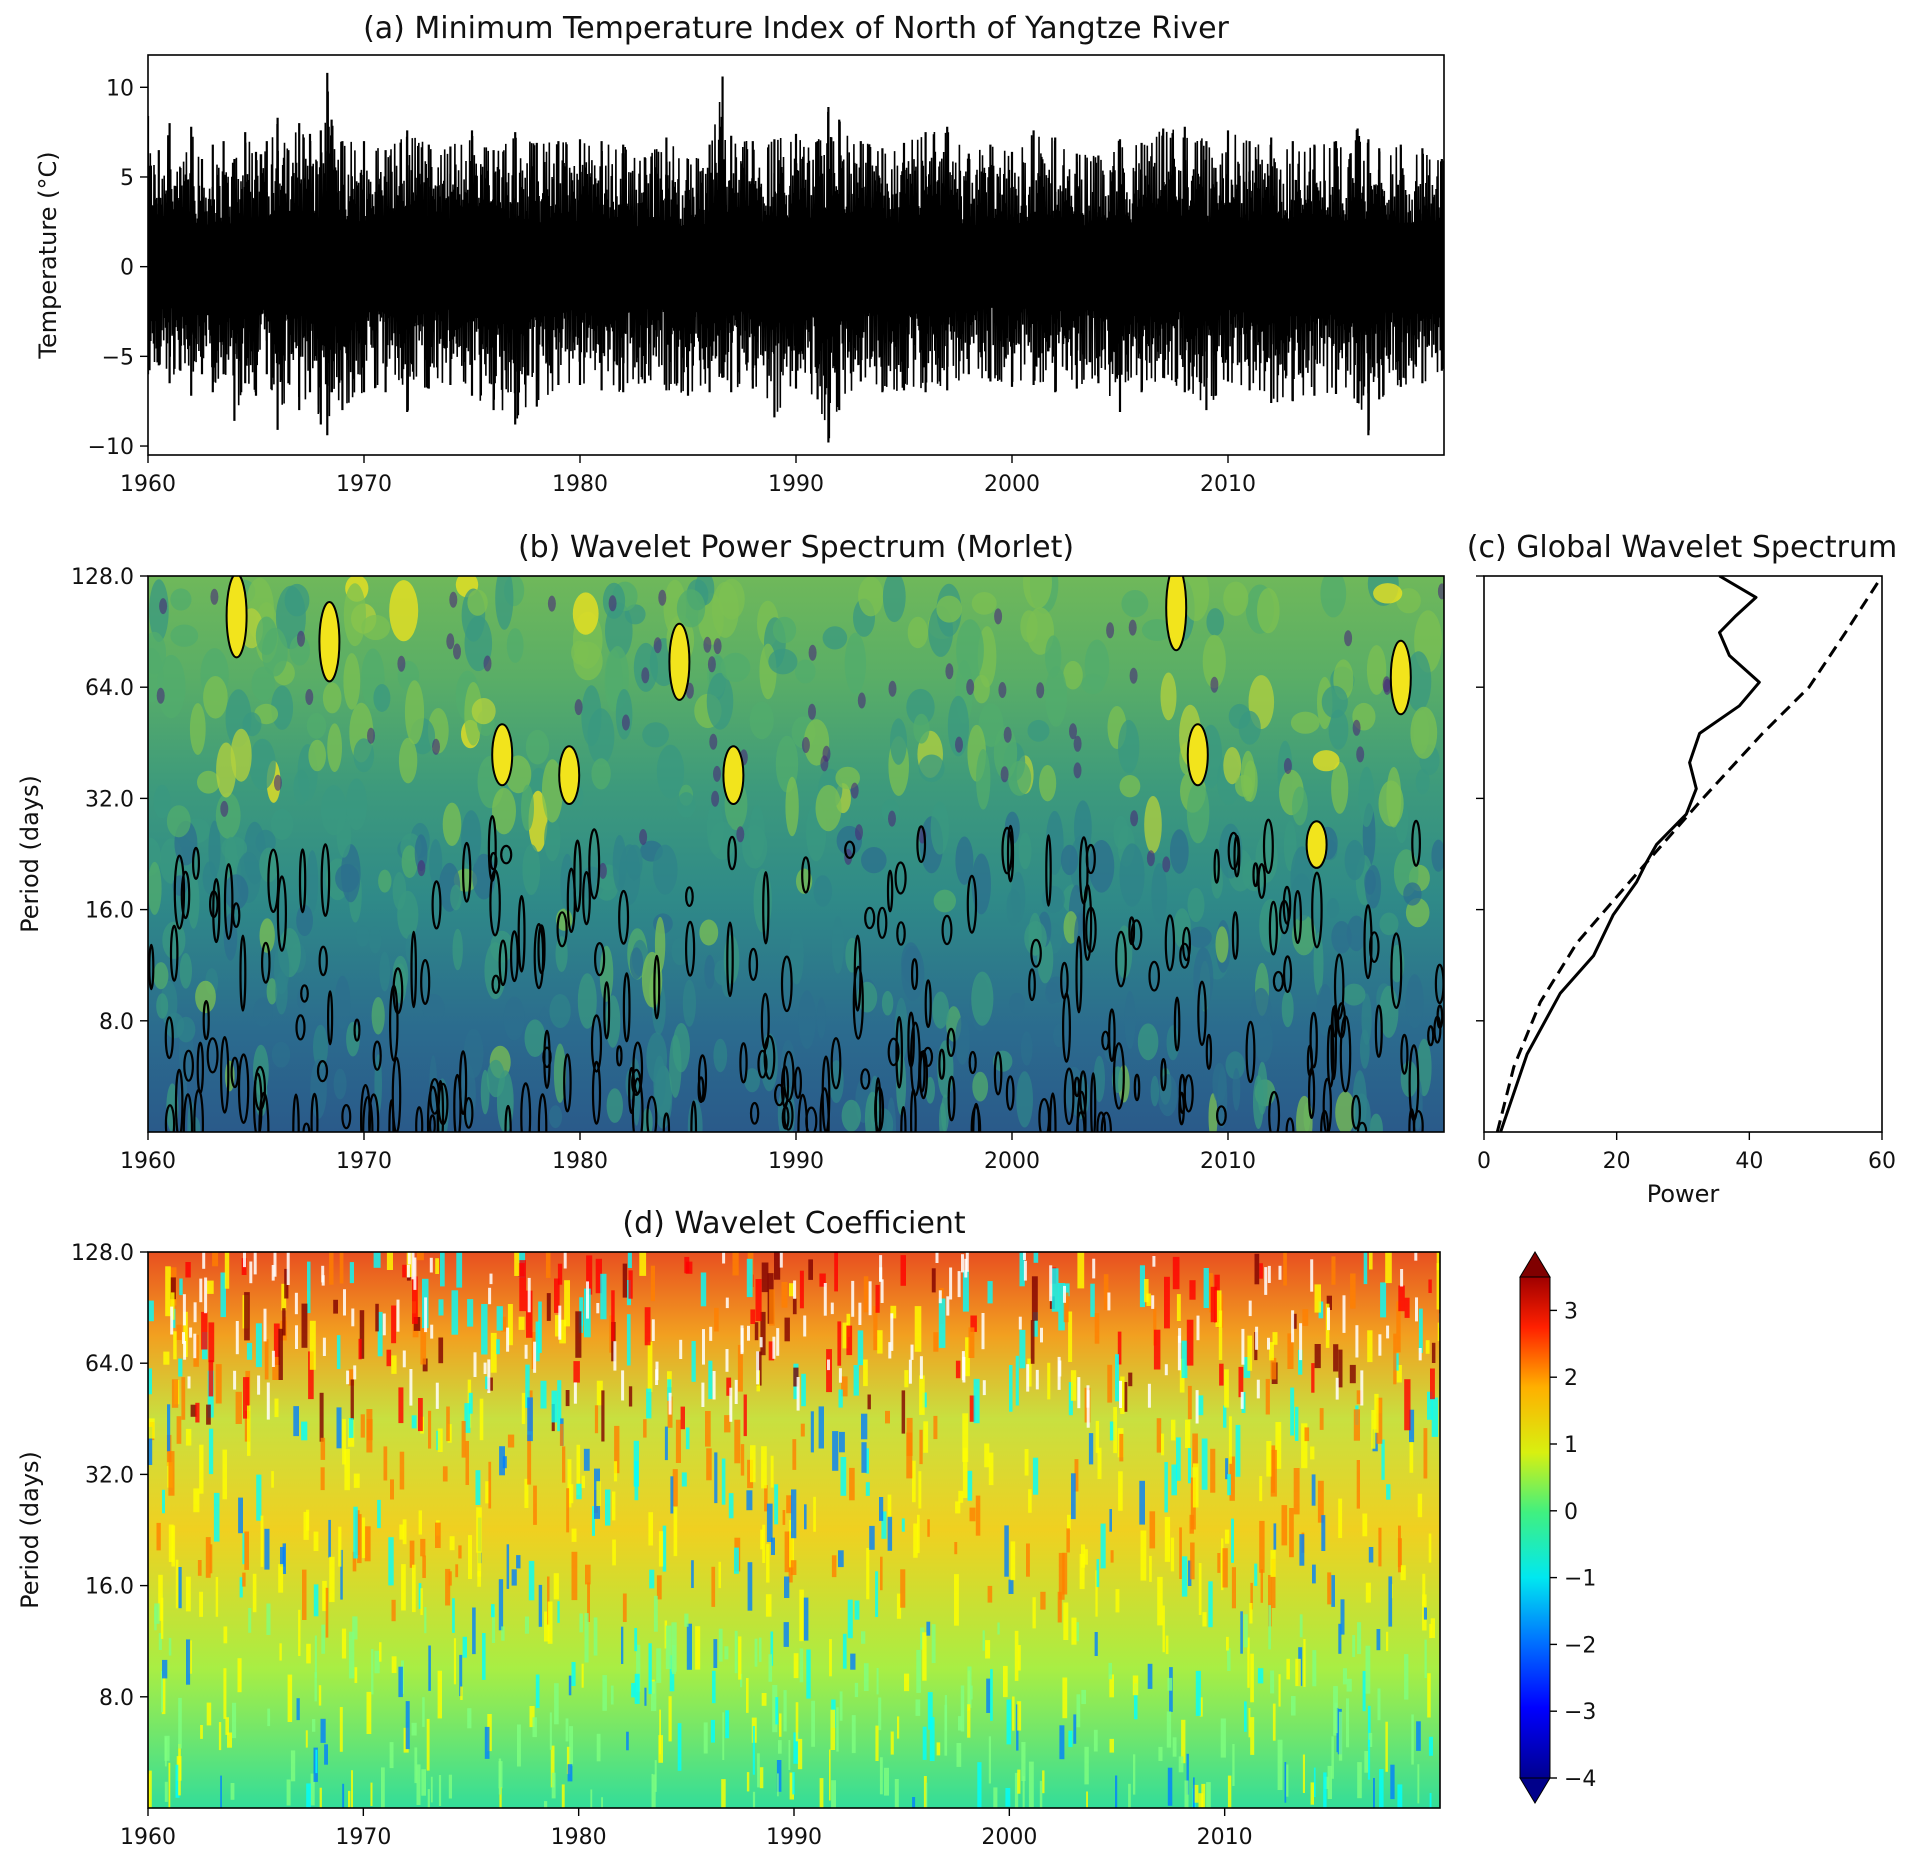 The width and height of the screenshot is (1910, 1863). What do you see at coordinates (1400, 677) in the screenshot?
I see `significant-region` at bounding box center [1400, 677].